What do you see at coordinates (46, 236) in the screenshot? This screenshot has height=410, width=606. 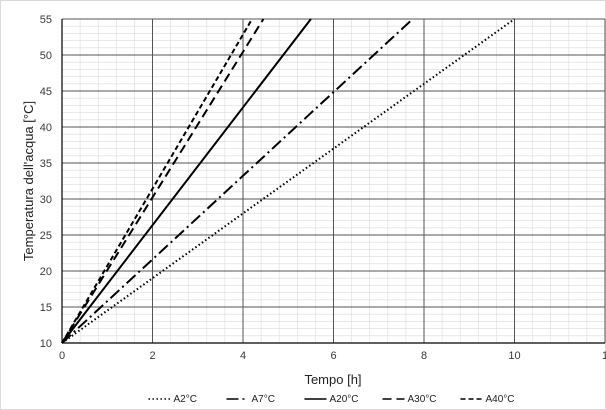 I see `y-tick-label: 25` at bounding box center [46, 236].